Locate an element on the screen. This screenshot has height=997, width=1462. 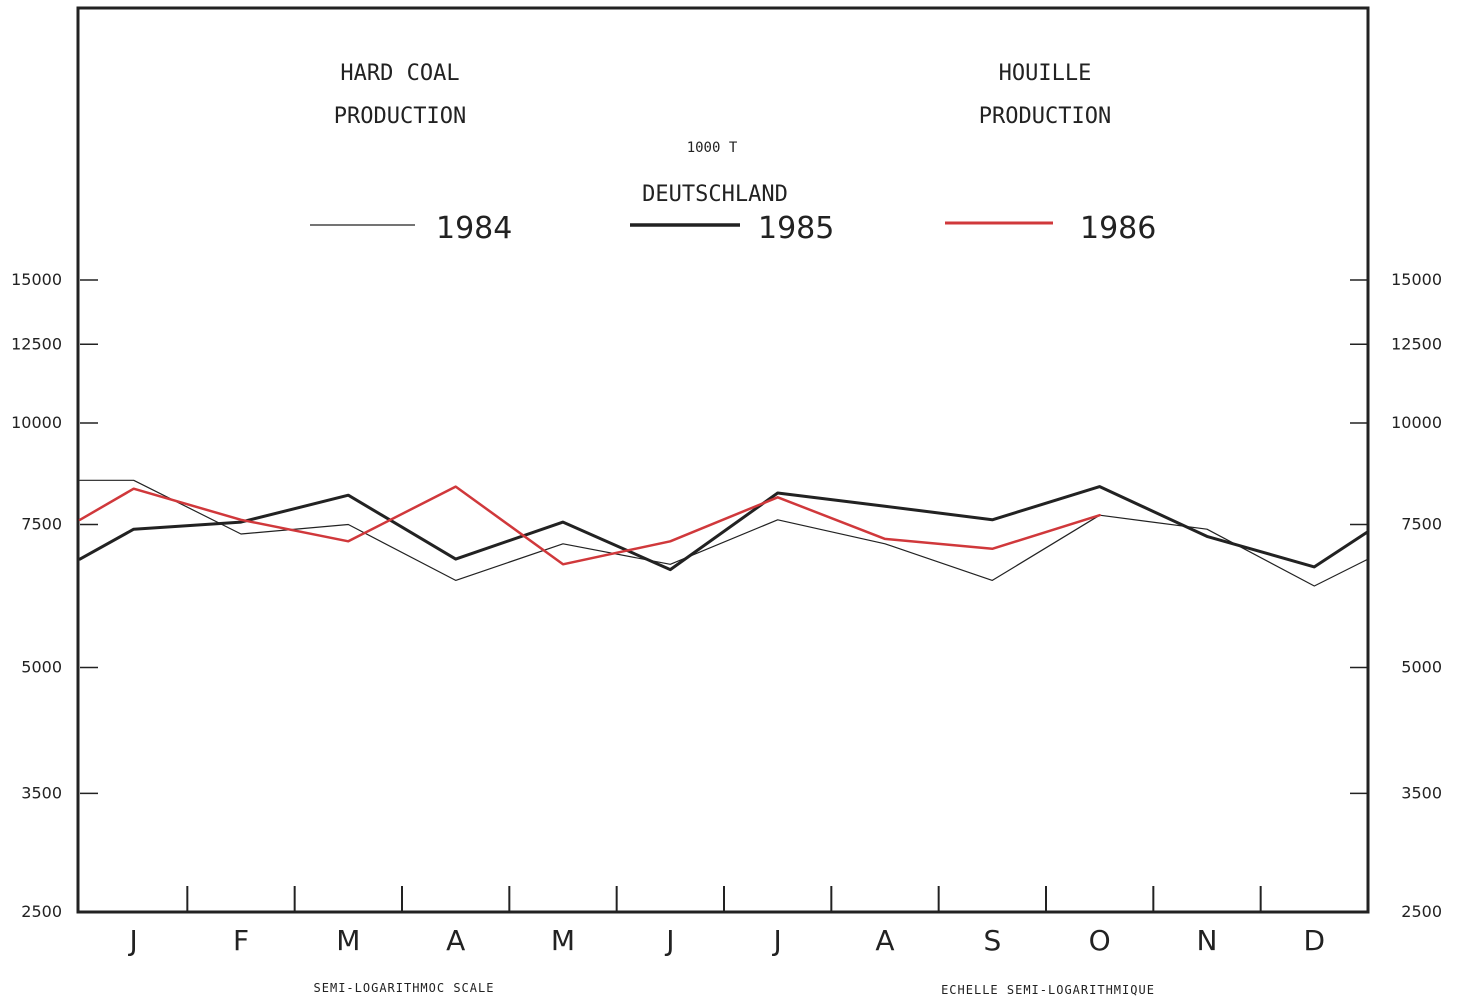
title-en-line2: PRODUCTION is located at coordinates (400, 116).